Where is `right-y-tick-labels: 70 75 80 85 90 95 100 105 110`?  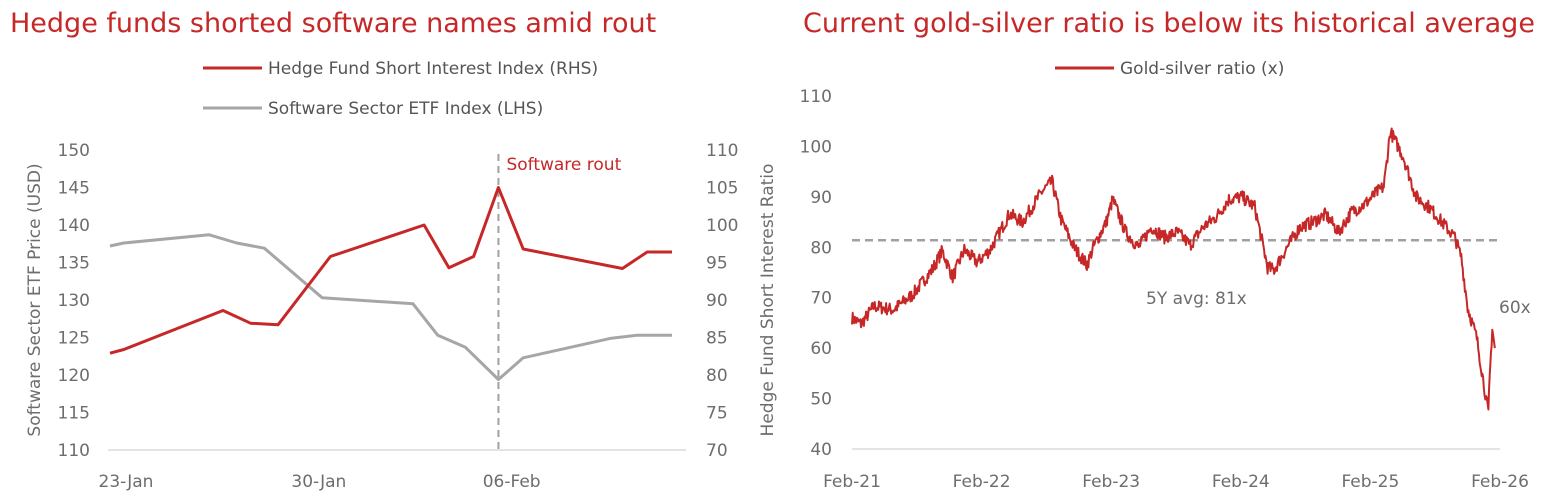
right-y-tick-labels: 70 75 80 85 90 95 100 105 110 is located at coordinates (722, 301).